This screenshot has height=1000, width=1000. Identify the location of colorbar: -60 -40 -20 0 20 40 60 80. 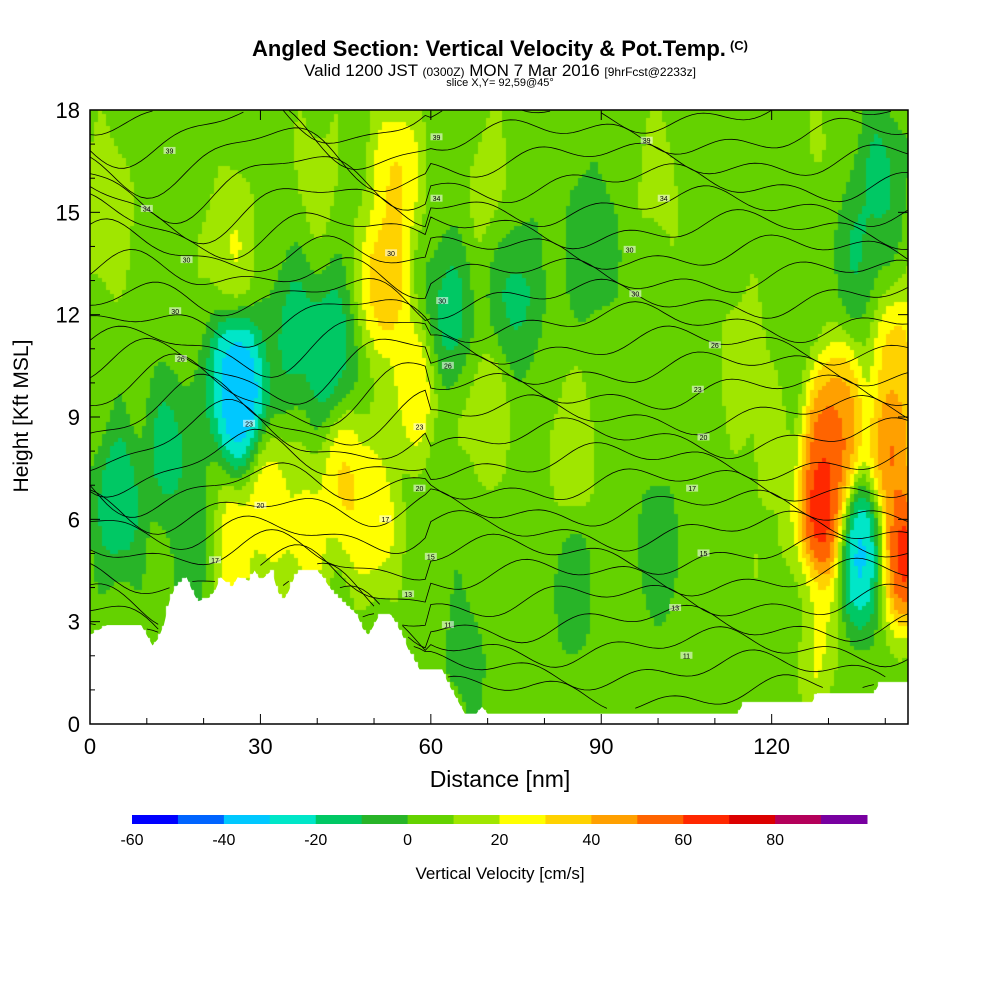
(494, 832).